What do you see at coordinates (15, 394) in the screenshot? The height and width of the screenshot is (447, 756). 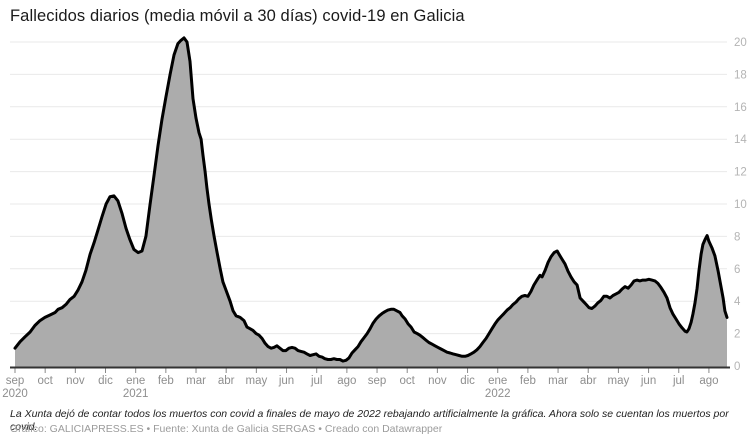 I see `x-year-label: 2020` at bounding box center [15, 394].